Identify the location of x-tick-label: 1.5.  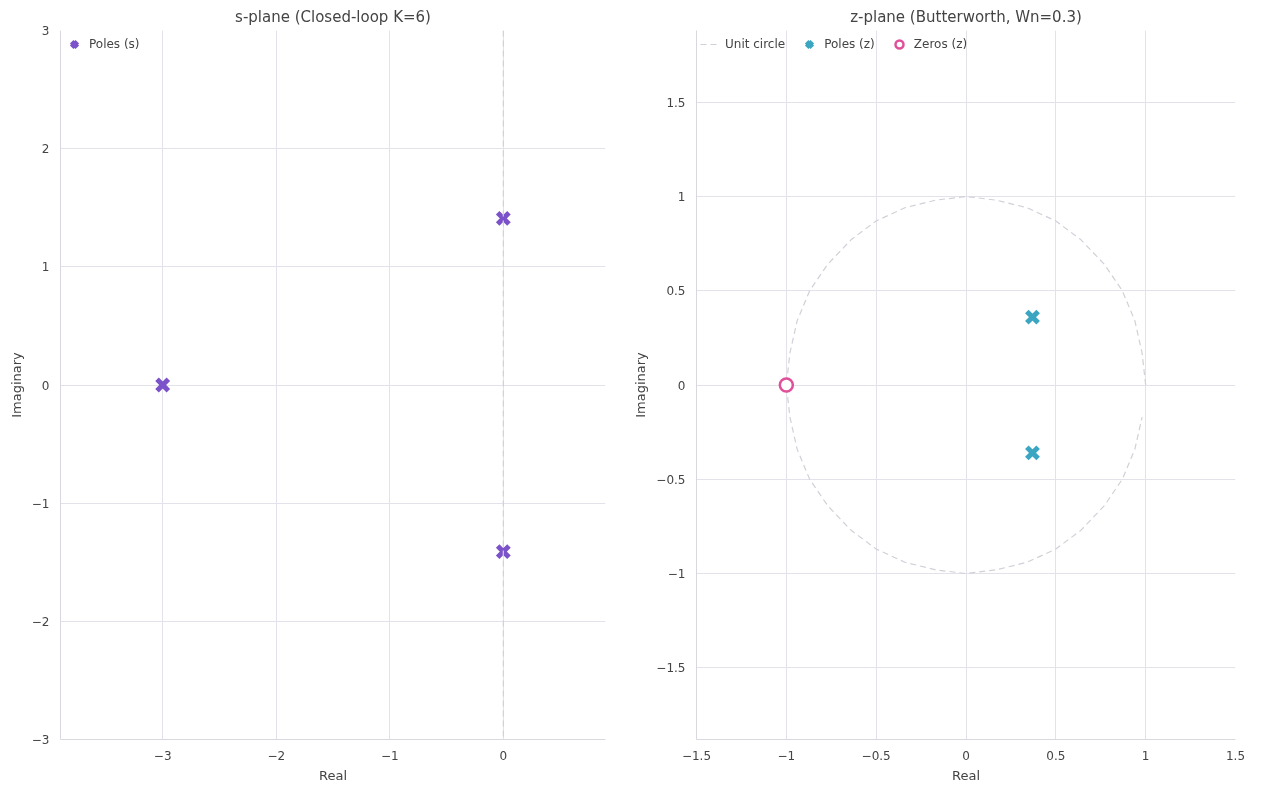
(1235, 755).